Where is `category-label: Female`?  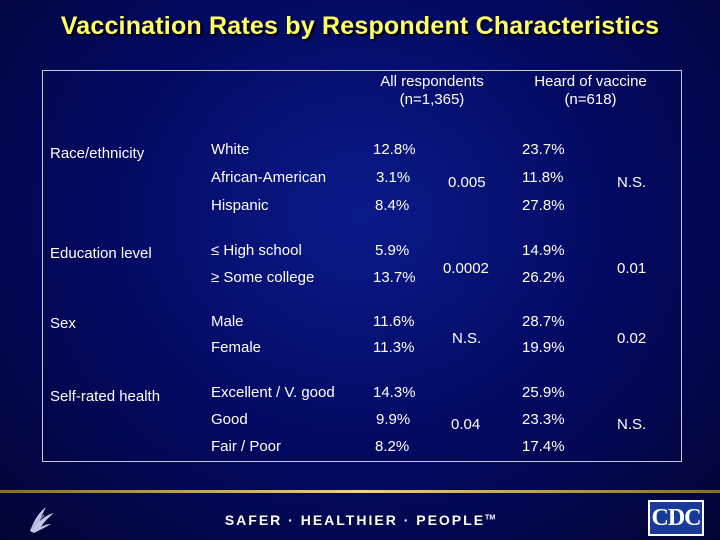
category-label: Female is located at coordinates (236, 347).